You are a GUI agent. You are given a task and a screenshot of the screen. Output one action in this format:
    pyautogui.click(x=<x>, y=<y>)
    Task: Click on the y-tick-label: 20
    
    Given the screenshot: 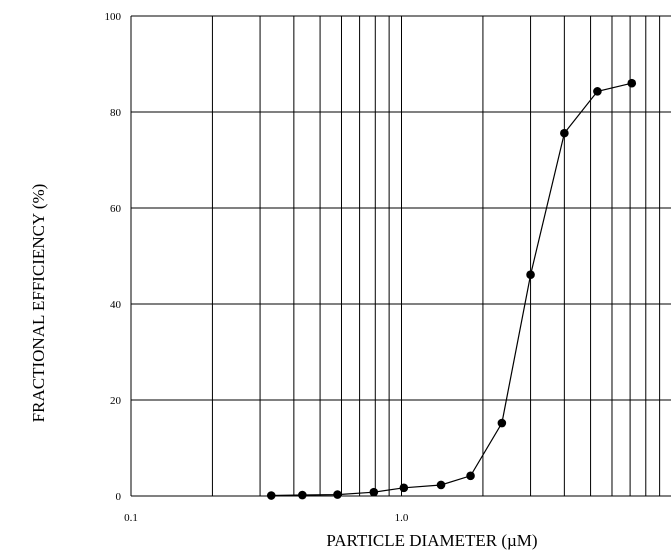 What is the action you would take?
    pyautogui.click(x=116, y=401)
    